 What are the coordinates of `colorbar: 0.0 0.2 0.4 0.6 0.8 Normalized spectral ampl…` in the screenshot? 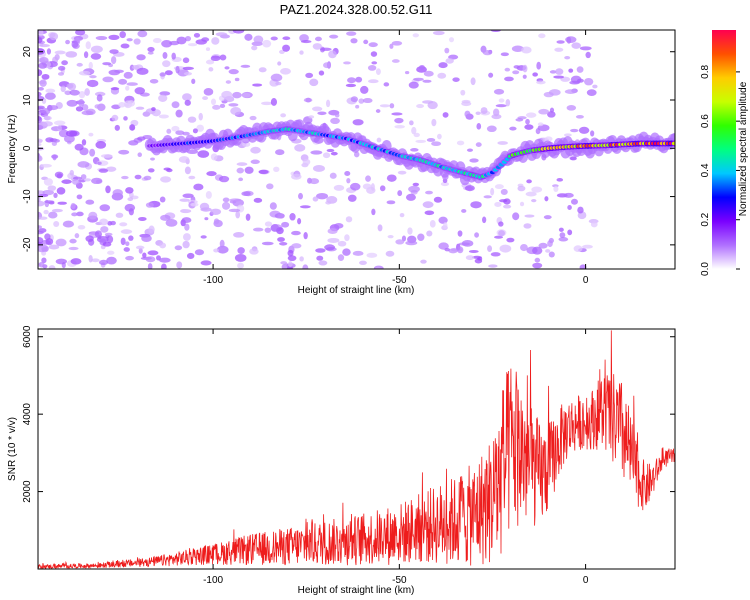 It's located at (724, 153).